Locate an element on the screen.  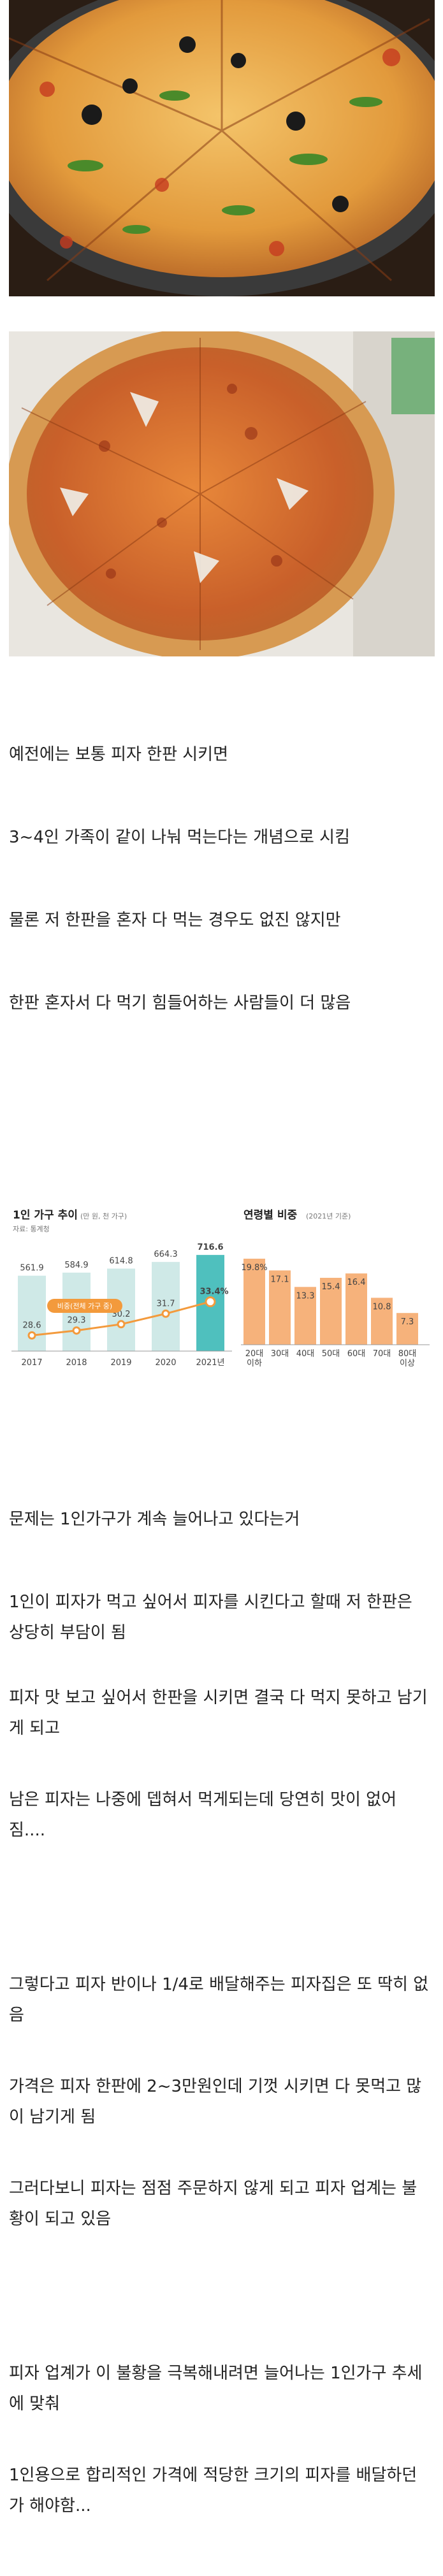
chart1-tick-4: 2021년 is located at coordinates (210, 1363).